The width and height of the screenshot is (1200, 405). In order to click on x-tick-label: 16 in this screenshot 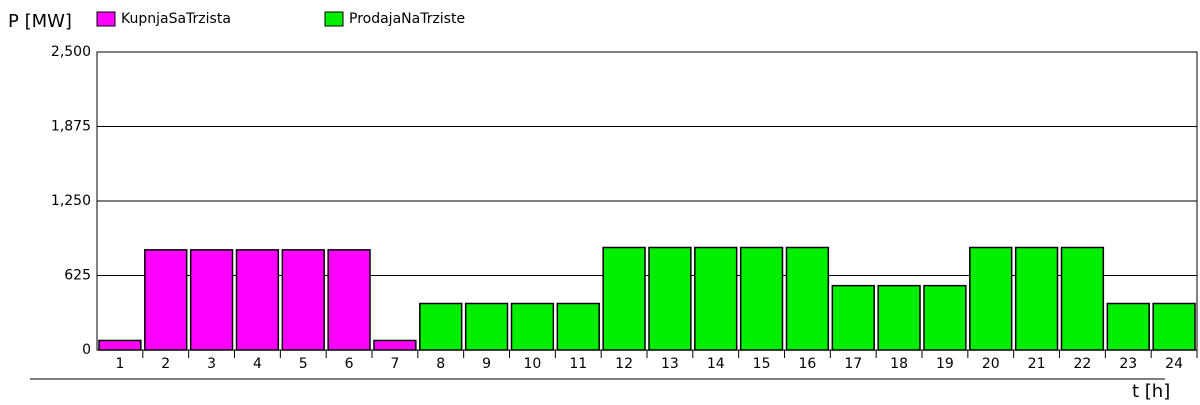, I will do `click(808, 364)`.